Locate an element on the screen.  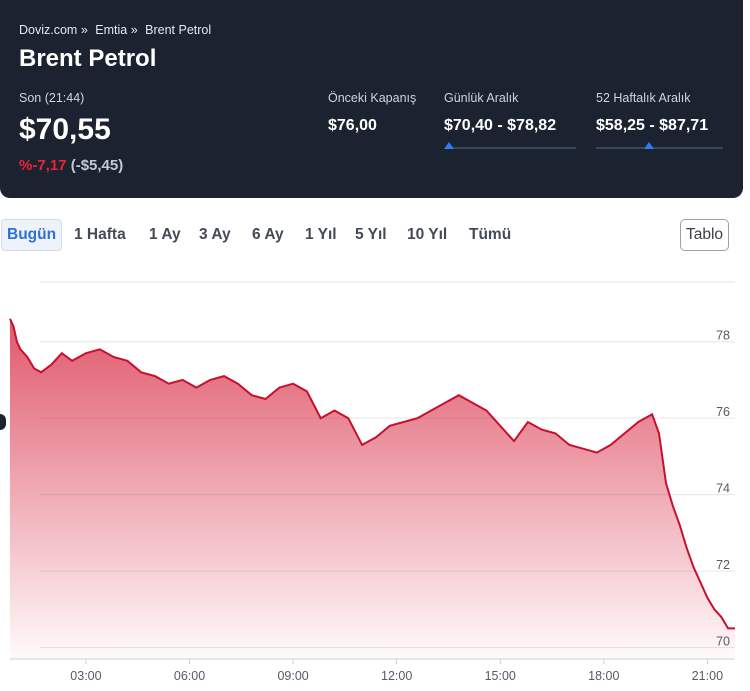
tab-1-week: 1 Hafta is located at coordinates (100, 234).